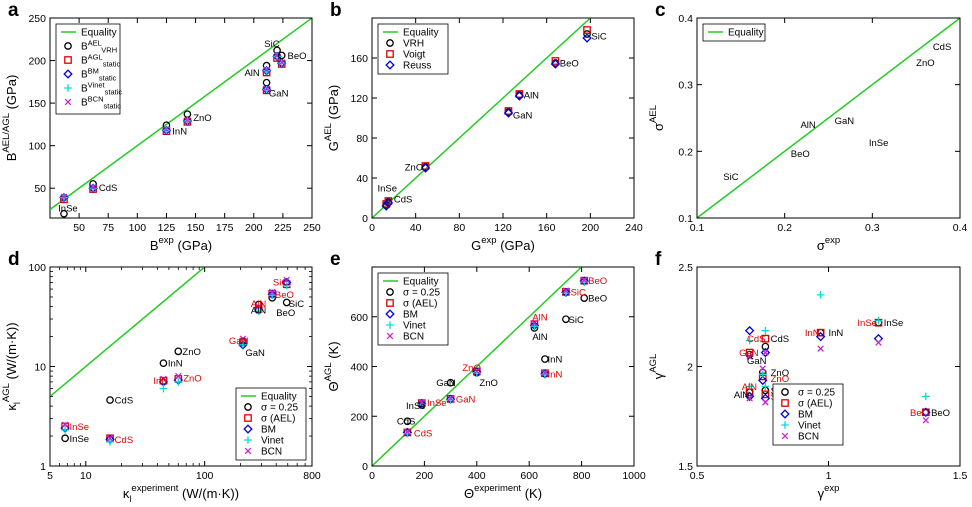 This screenshot has height=507, width=972. What do you see at coordinates (359, 99) in the screenshot?
I see `y-tick-label: 120` at bounding box center [359, 99].